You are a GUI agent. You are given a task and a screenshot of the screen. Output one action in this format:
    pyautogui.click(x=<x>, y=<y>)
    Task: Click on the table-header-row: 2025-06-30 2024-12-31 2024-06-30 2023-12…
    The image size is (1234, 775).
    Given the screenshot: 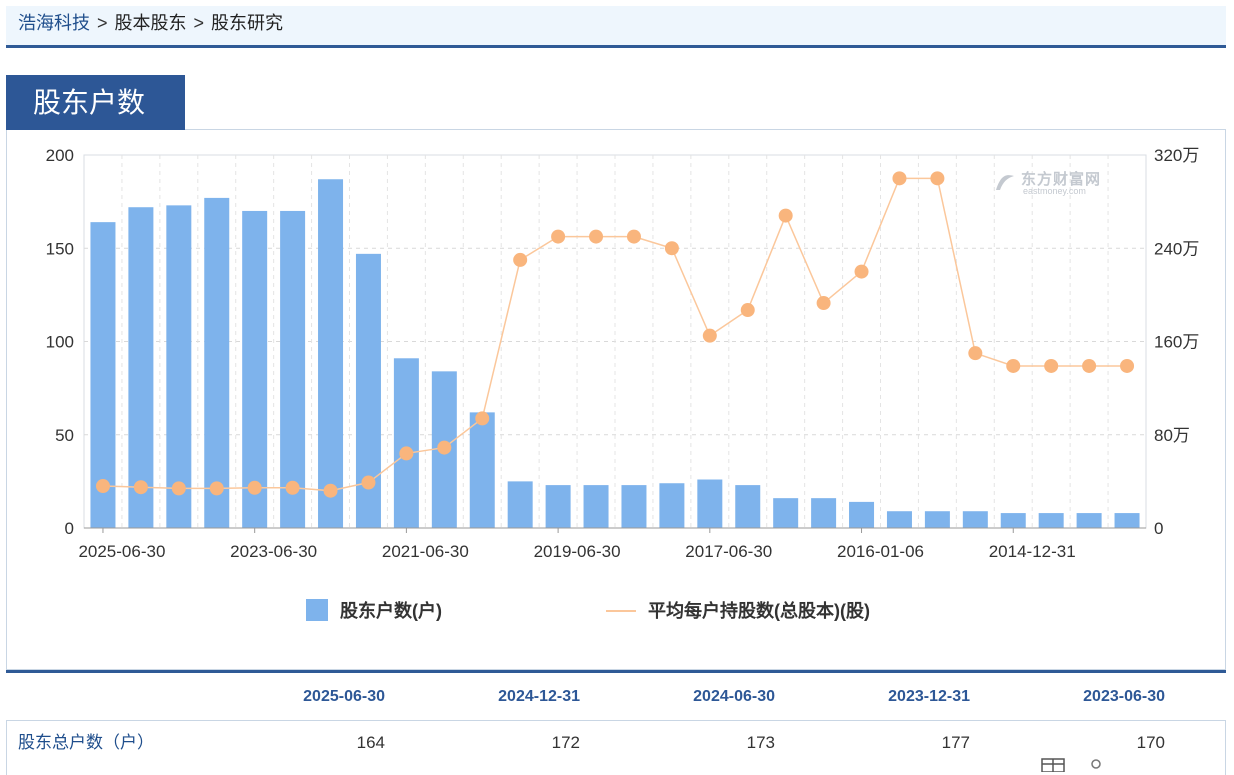 What is the action you would take?
    pyautogui.click(x=616, y=697)
    